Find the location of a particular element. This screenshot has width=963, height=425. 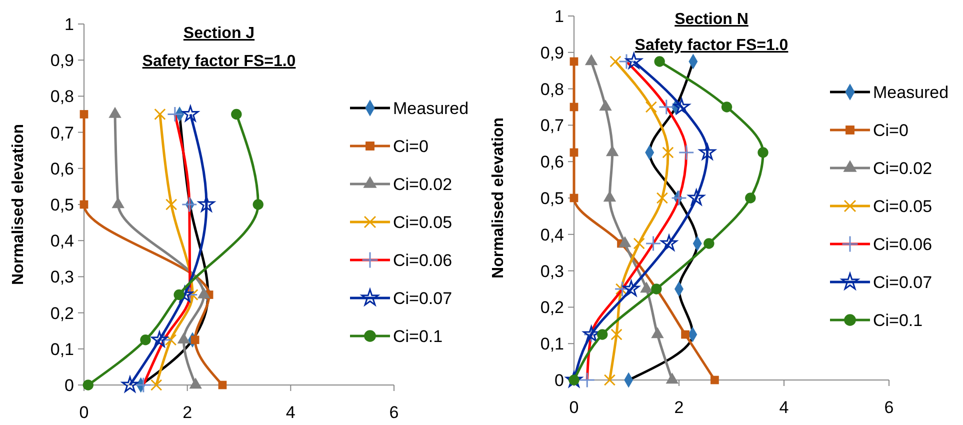

chart-title: Section J is located at coordinates (219, 33).